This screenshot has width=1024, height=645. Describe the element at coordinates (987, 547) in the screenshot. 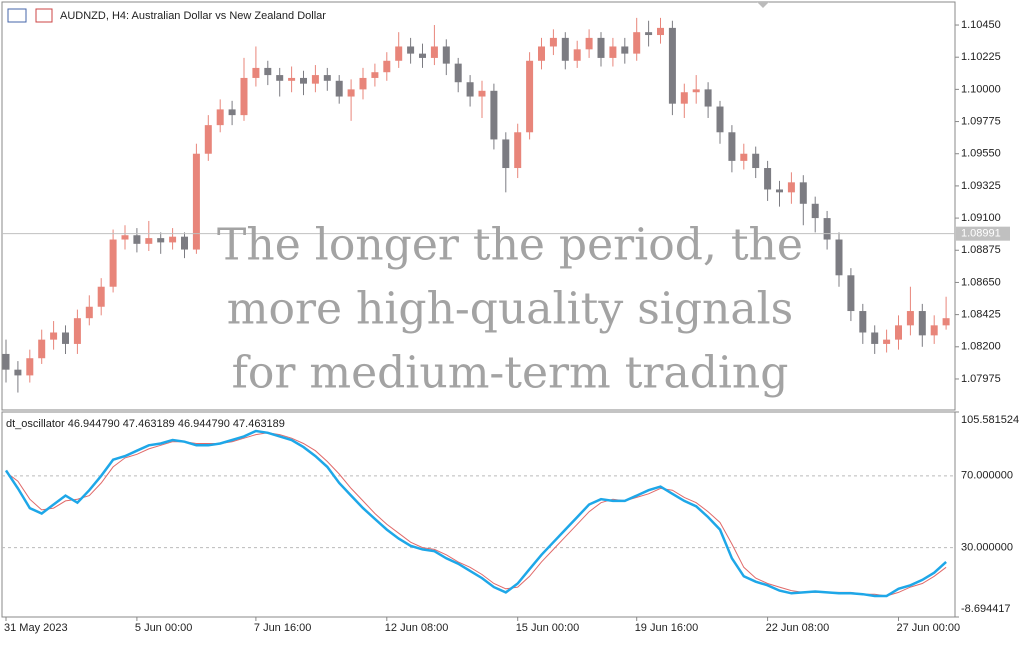

I see `y-tick-label: 30.000000` at that location.